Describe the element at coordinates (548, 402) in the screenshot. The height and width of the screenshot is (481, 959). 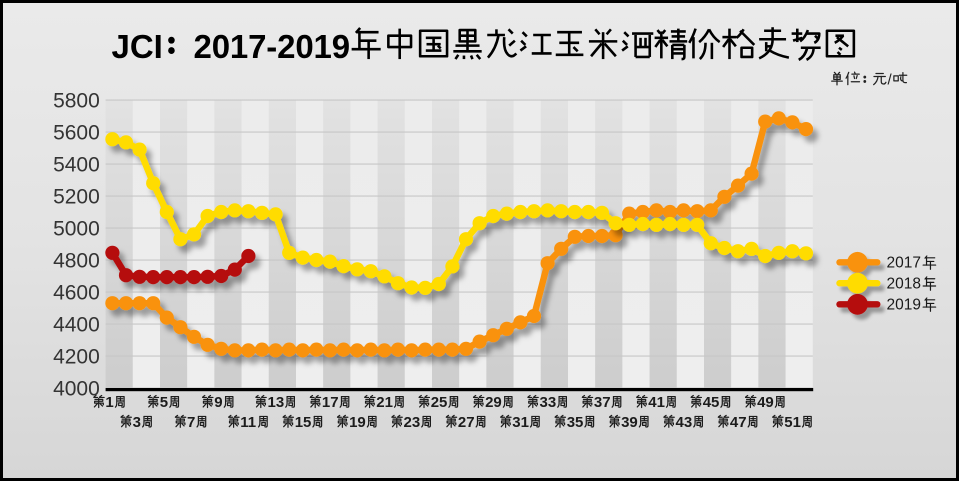
I see `svg-text: 33` at that location.